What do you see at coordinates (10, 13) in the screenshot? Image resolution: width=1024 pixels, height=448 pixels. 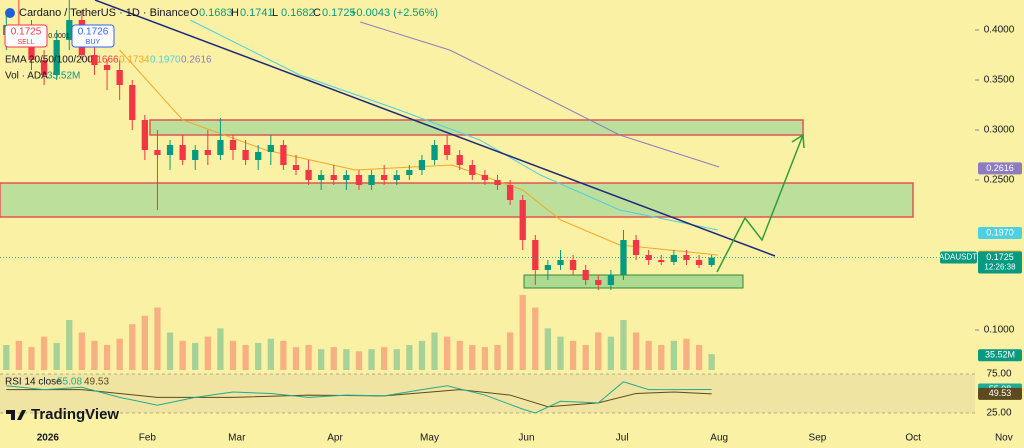 I see `symbol-icon` at bounding box center [10, 13].